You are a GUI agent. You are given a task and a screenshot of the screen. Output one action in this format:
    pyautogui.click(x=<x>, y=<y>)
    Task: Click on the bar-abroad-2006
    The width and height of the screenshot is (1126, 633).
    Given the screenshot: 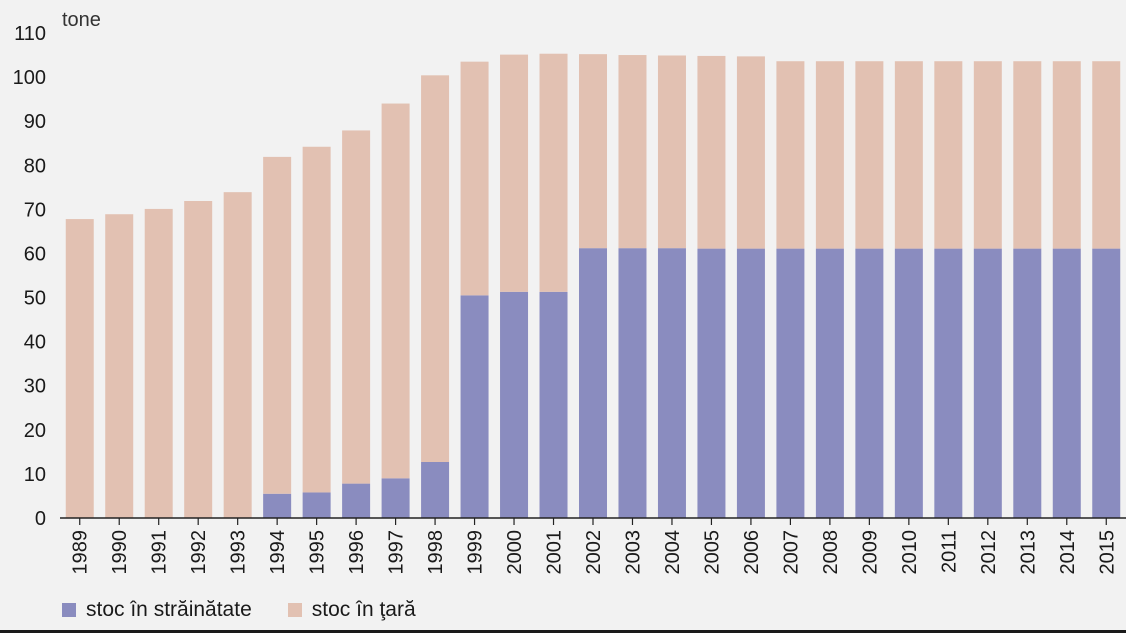 What is the action you would take?
    pyautogui.click(x=750, y=383)
    